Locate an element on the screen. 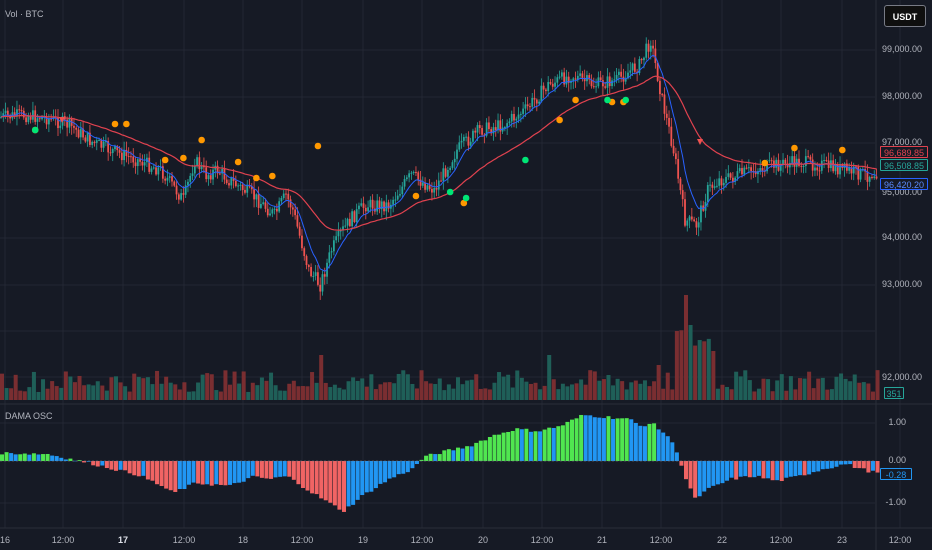 The image size is (932, 550). last-price-label: 96,508.85 is located at coordinates (904, 165).